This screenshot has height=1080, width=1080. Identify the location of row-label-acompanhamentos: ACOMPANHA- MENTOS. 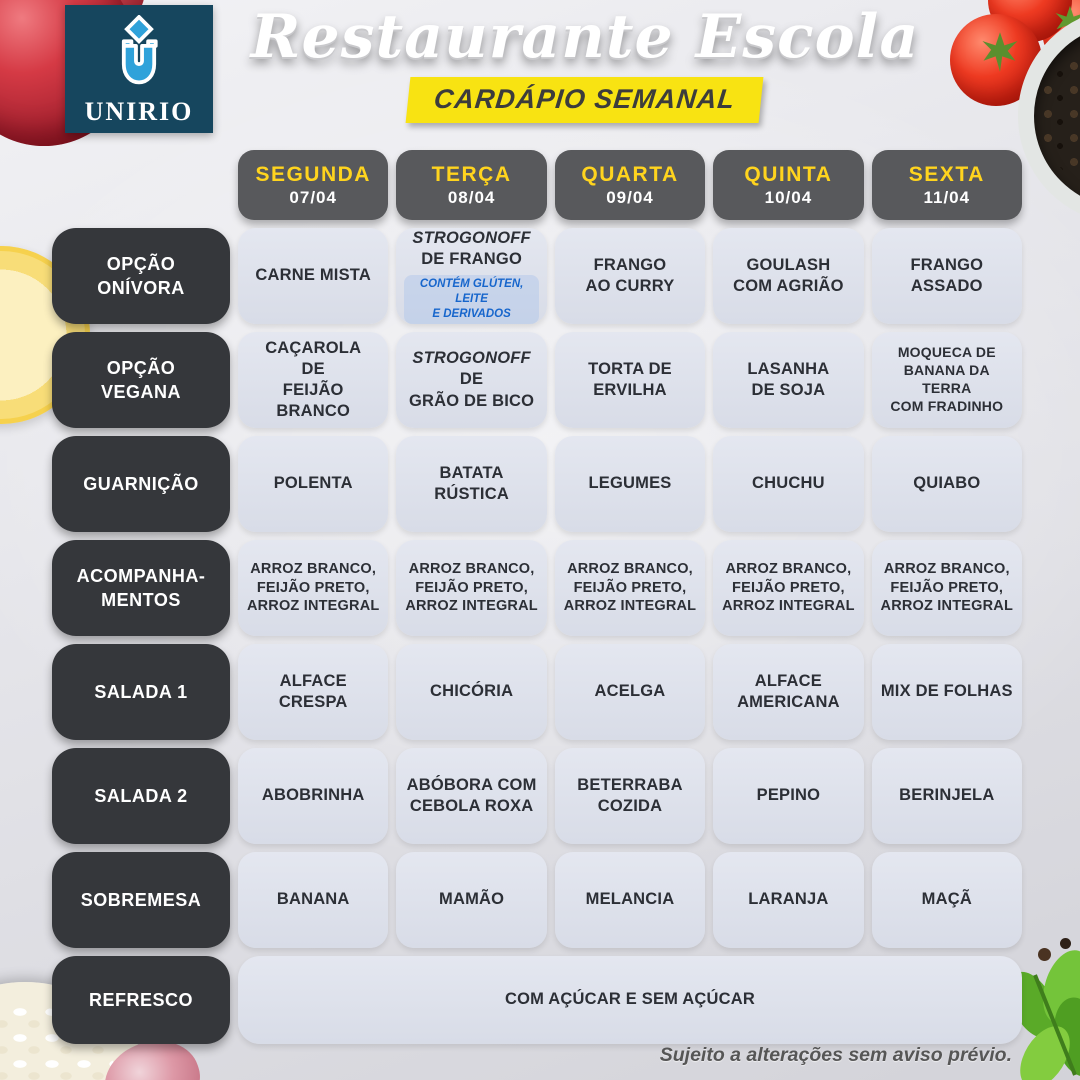
(141, 588).